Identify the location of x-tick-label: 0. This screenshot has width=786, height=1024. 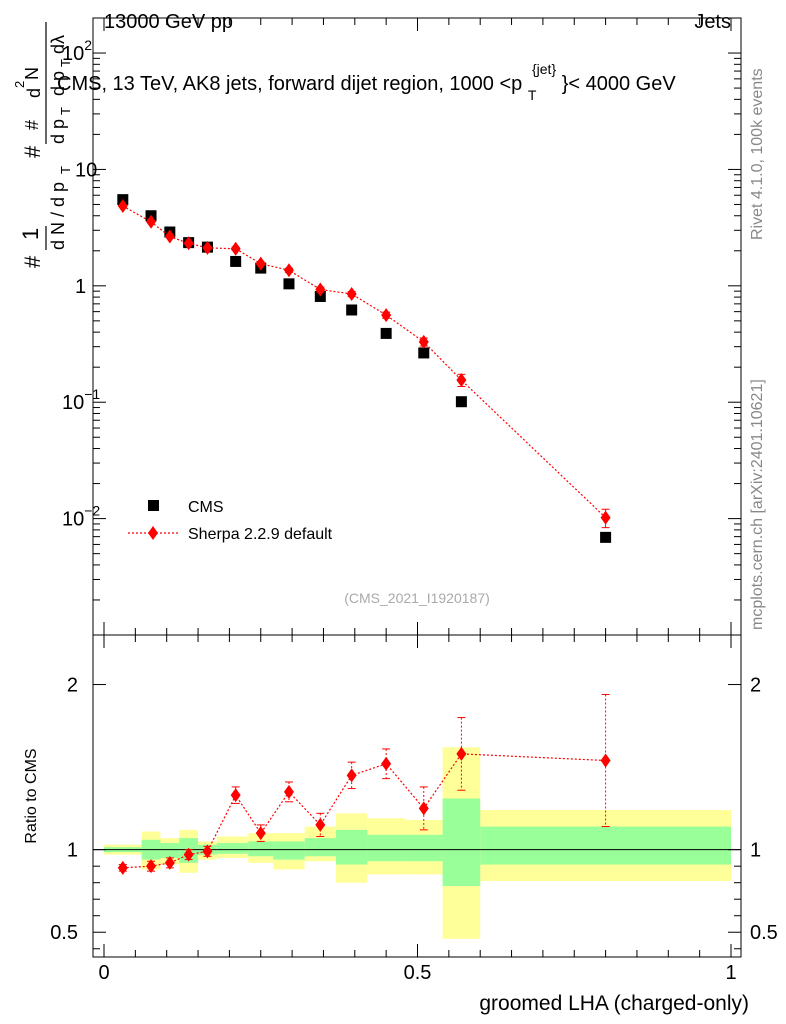
(103, 973).